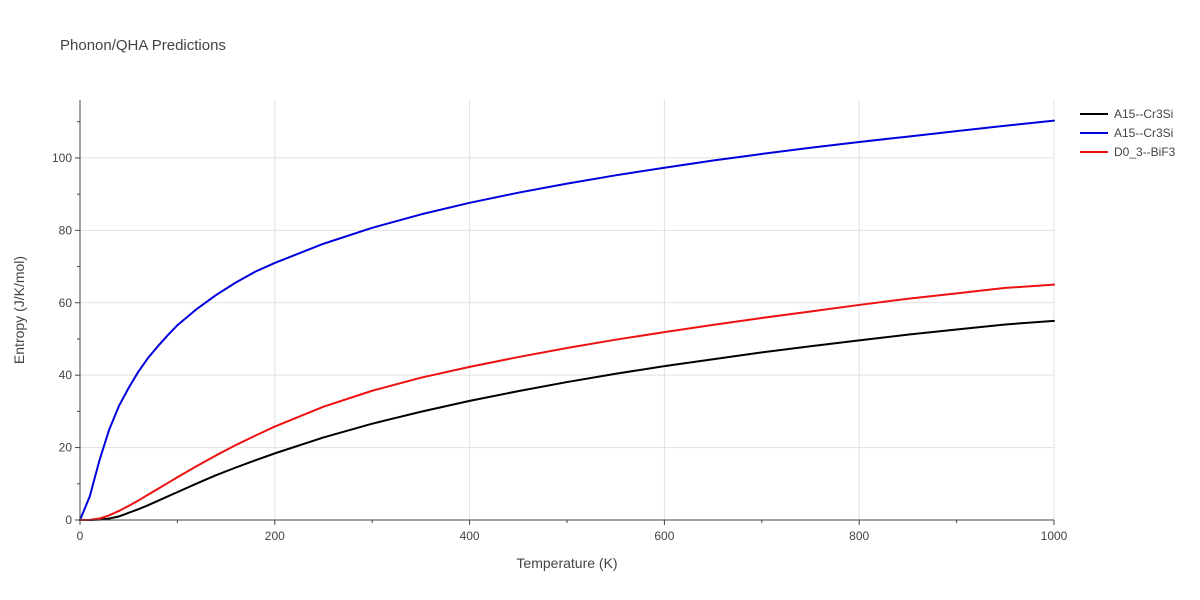 The width and height of the screenshot is (1200, 600). Describe the element at coordinates (62, 158) in the screenshot. I see `y-tick-label: 100` at that location.